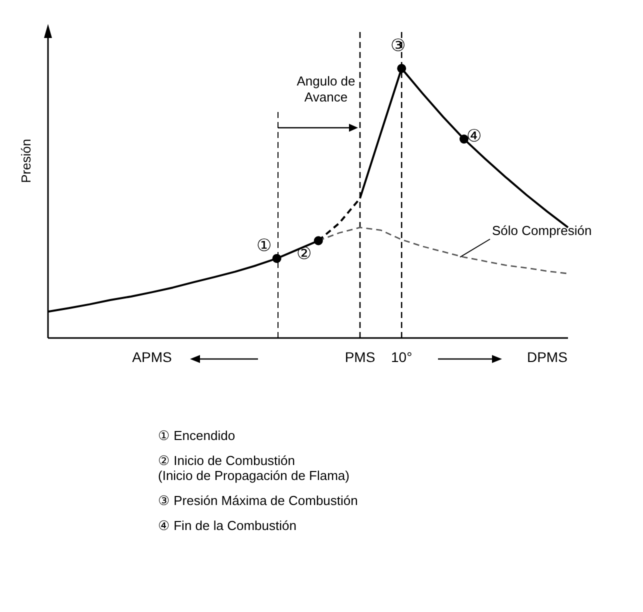  Describe the element at coordinates (398, 45) in the screenshot. I see `annotation: ③` at that location.